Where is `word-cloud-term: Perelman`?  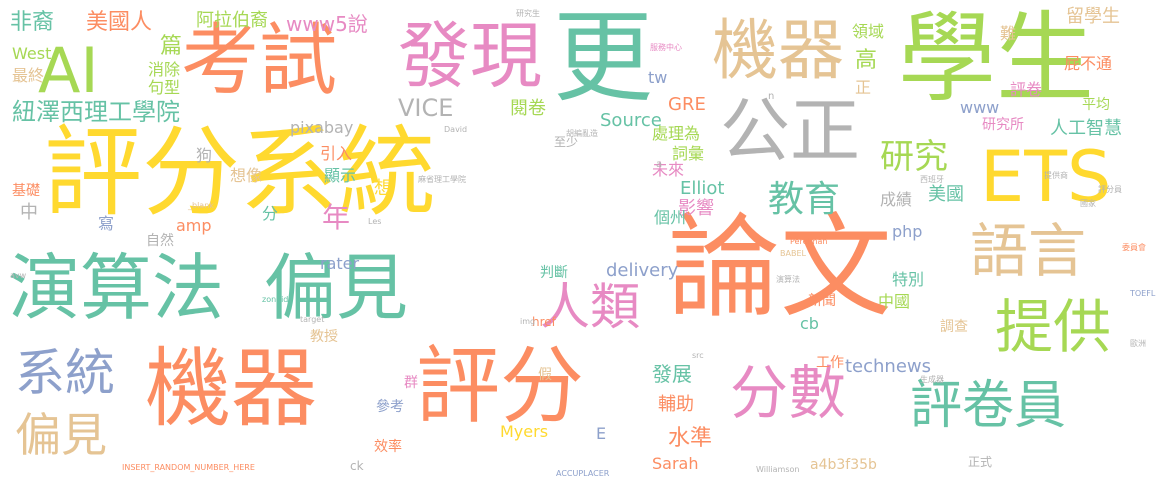 word-cloud-term: Perelman is located at coordinates (809, 241).